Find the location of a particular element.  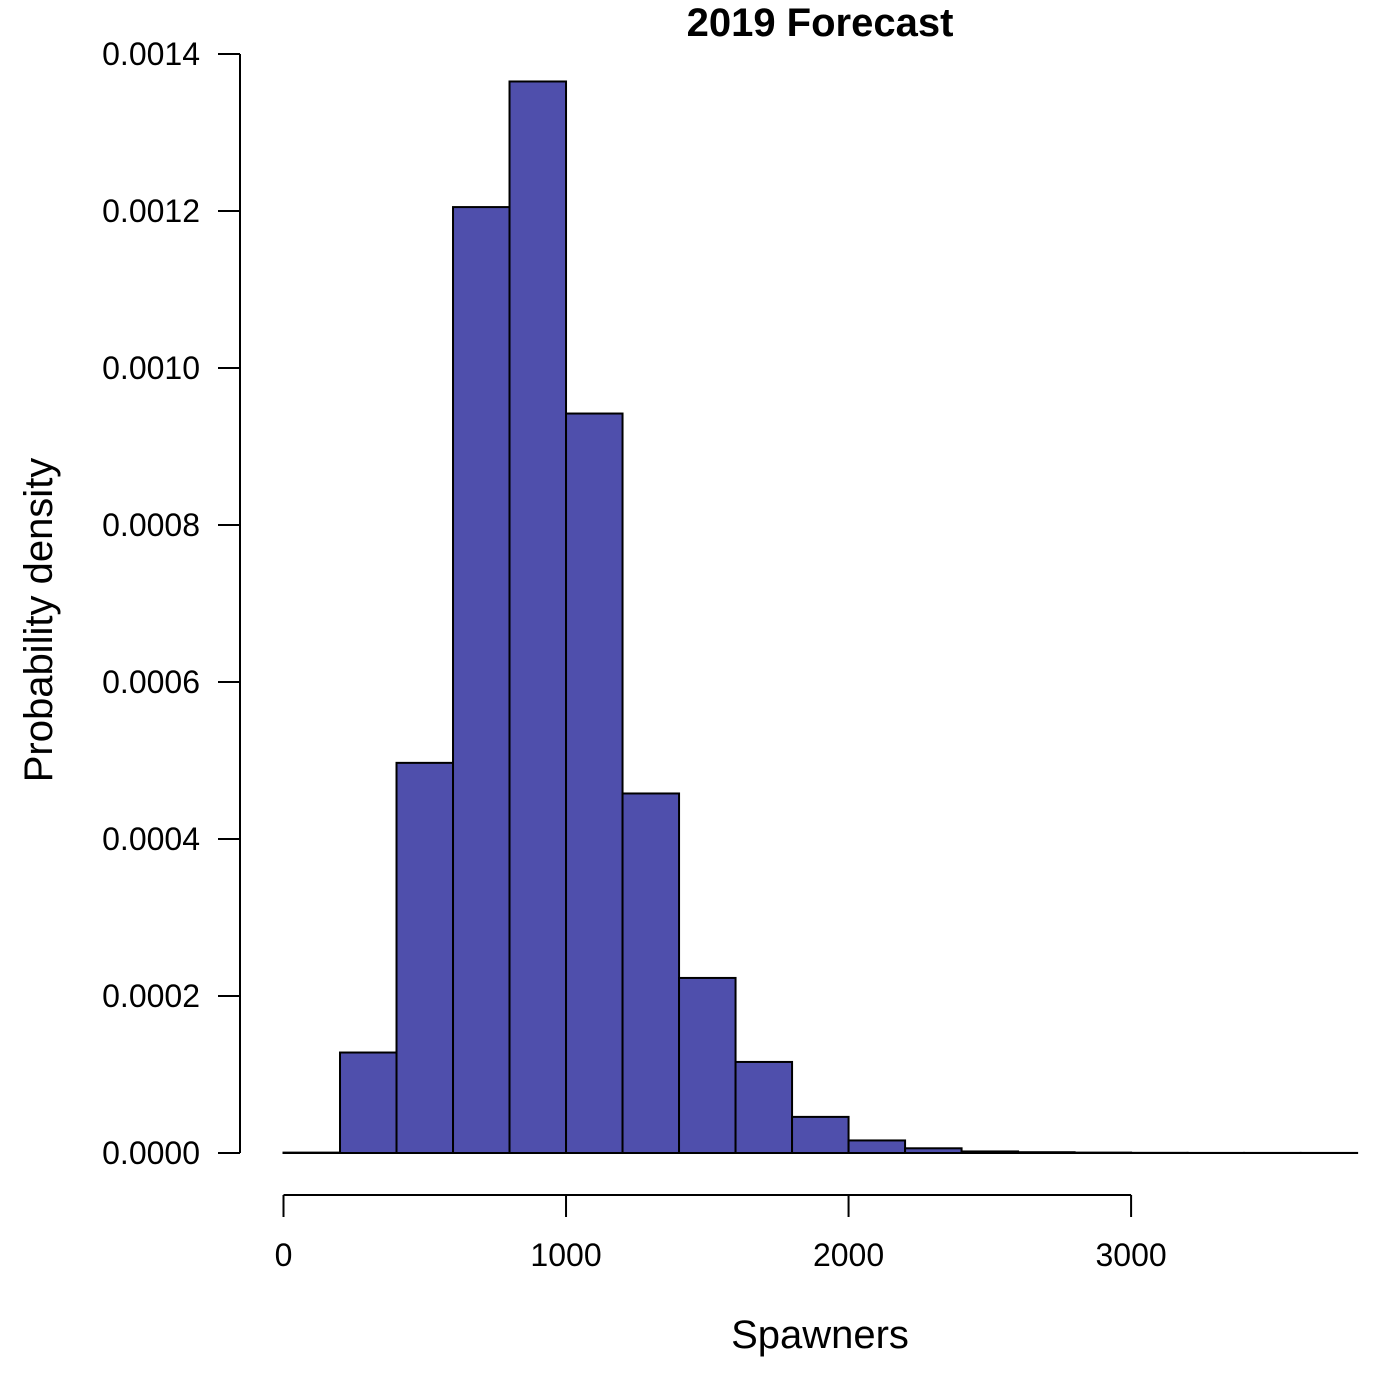

y-tick-label: 0.0014 is located at coordinates (151, 54).